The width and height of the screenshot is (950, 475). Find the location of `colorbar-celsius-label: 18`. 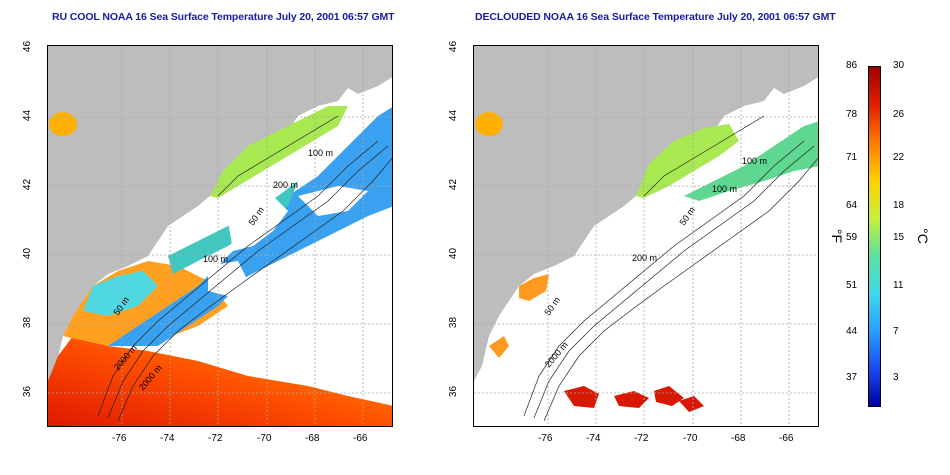

colorbar-celsius-label: 18 is located at coordinates (899, 205).